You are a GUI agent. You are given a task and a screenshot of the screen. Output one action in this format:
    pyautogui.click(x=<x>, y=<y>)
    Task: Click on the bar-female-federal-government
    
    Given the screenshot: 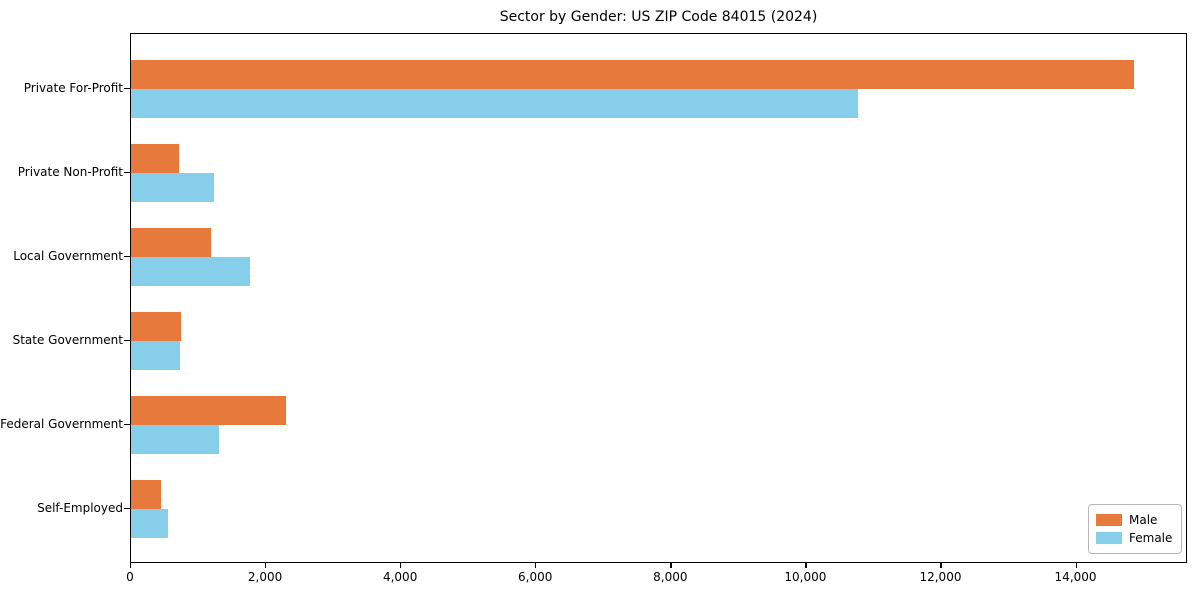 What is the action you would take?
    pyautogui.click(x=175, y=440)
    